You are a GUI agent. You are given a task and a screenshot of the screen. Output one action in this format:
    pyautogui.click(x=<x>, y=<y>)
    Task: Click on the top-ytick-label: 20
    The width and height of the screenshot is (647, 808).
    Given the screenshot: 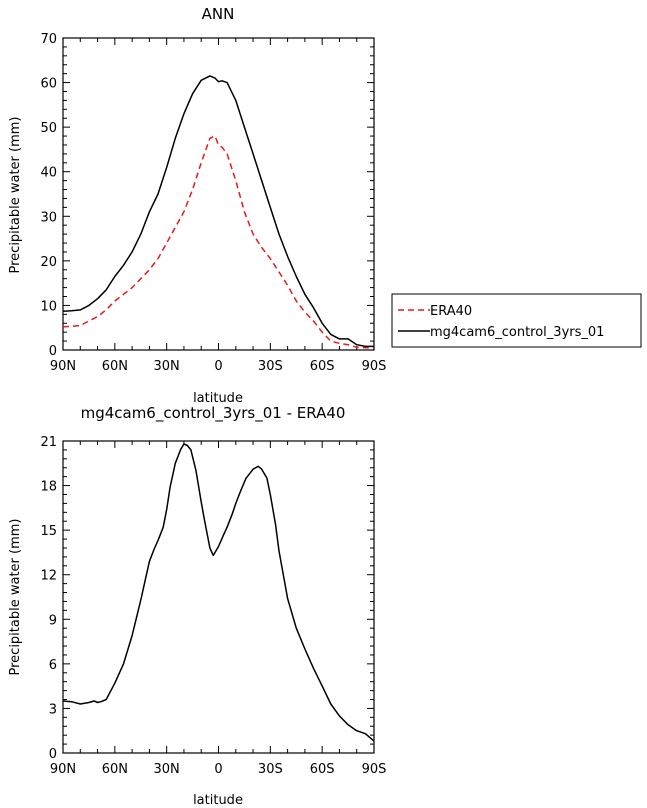 What is the action you would take?
    pyautogui.click(x=48, y=262)
    